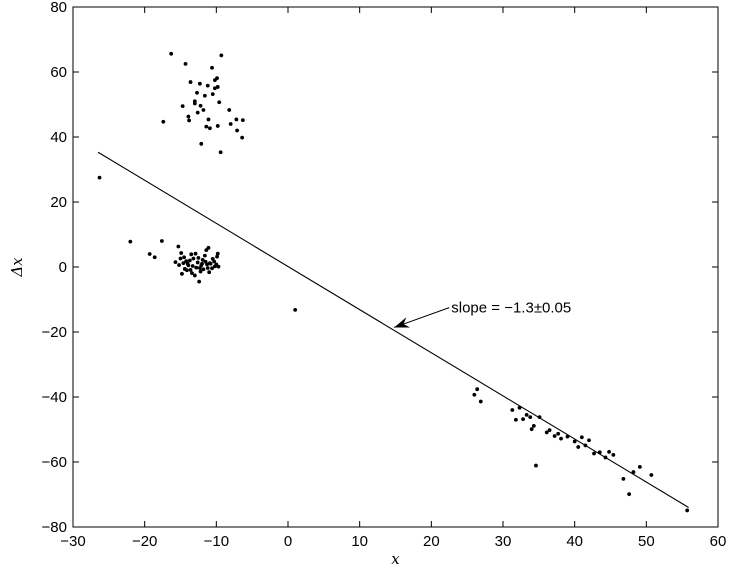 This screenshot has height=567, width=733. What do you see at coordinates (58, 137) in the screenshot?
I see `y-tick-label: 40` at bounding box center [58, 137].